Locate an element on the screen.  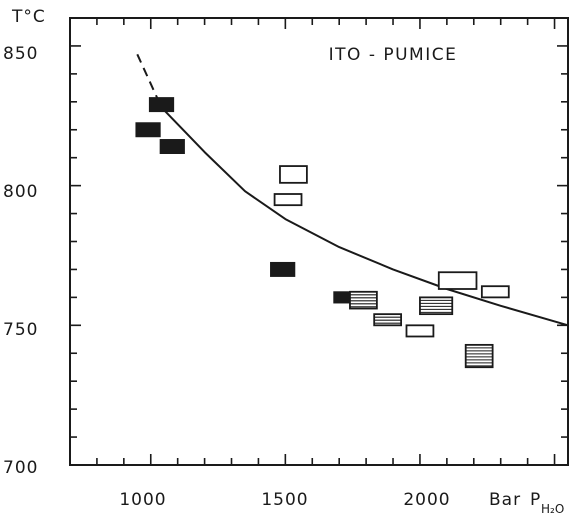
x-tick-labels: 1000 1500 2000 is located at coordinates (284, 500).